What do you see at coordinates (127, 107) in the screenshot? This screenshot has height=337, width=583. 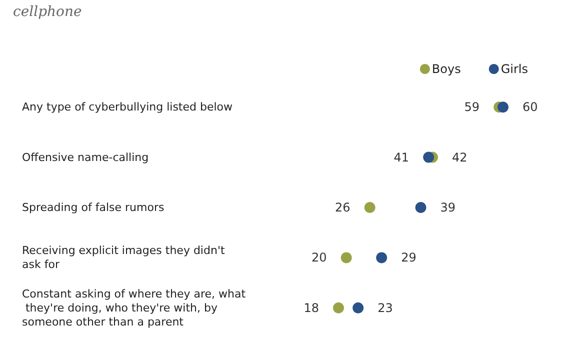 I see `y-tick-label: Any type of cyberbullying listed below` at bounding box center [127, 107].